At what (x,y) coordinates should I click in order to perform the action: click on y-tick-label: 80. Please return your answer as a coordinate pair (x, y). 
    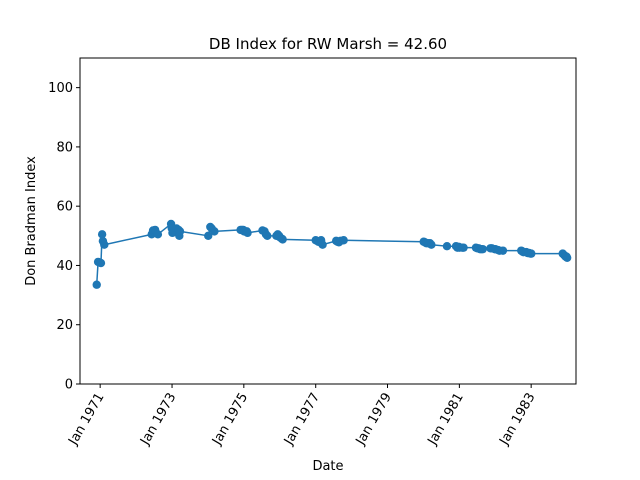
    Looking at the image, I should click on (64, 147).